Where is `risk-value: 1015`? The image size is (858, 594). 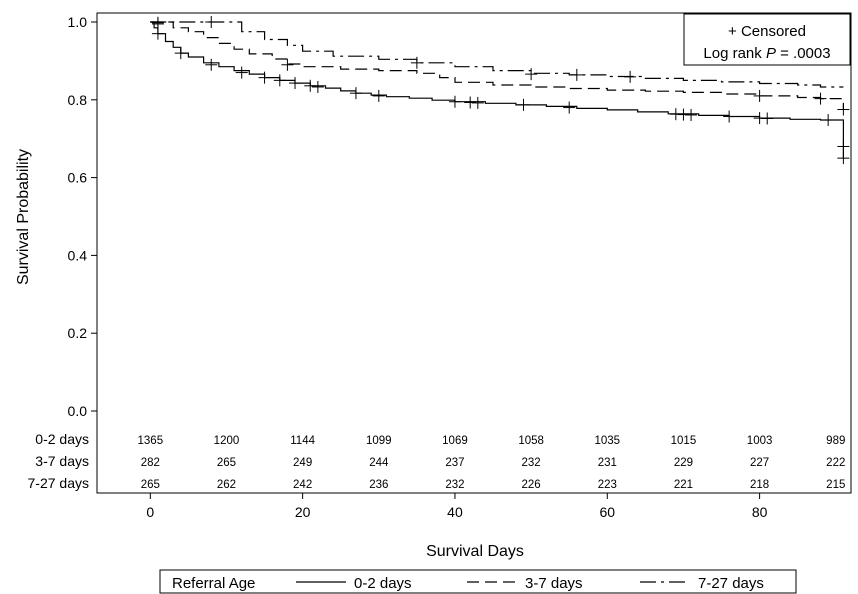
risk-value: 1015 is located at coordinates (684, 441).